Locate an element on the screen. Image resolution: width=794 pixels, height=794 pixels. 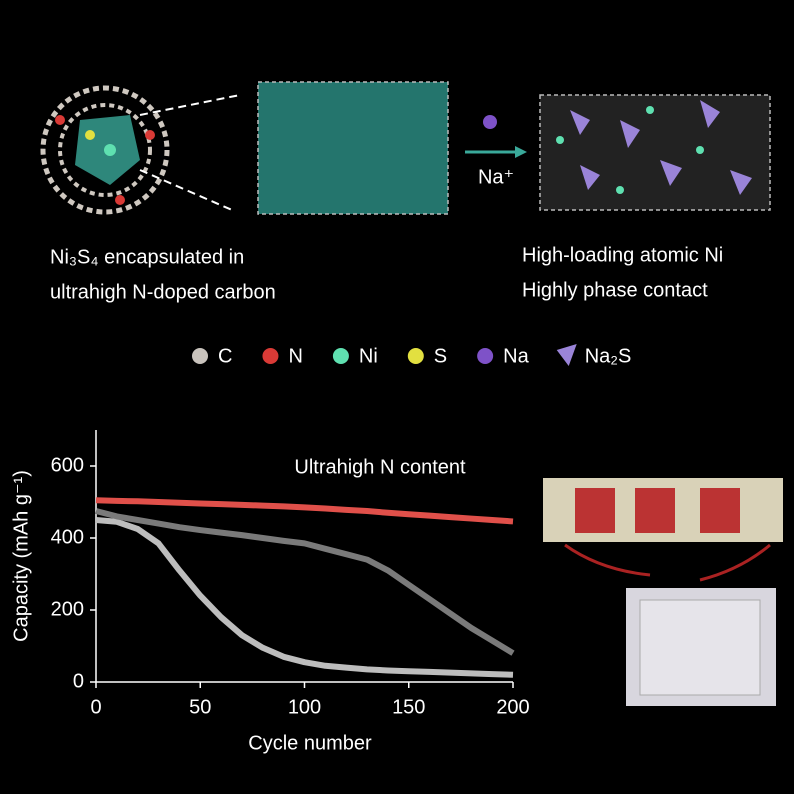
x-tick-label: 200 is located at coordinates (512, 707).